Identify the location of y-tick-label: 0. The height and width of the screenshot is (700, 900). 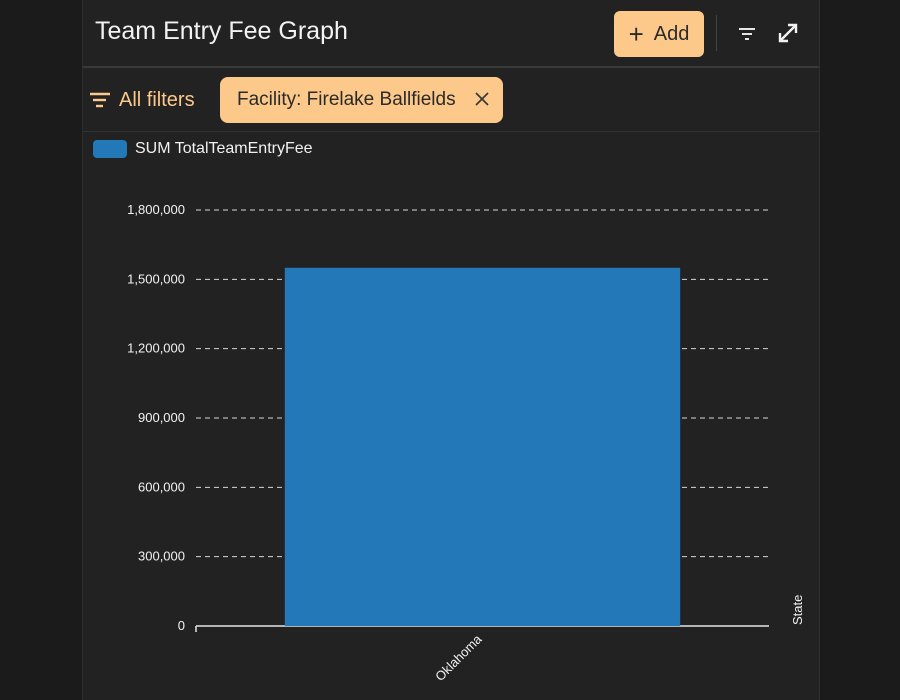
(181, 625).